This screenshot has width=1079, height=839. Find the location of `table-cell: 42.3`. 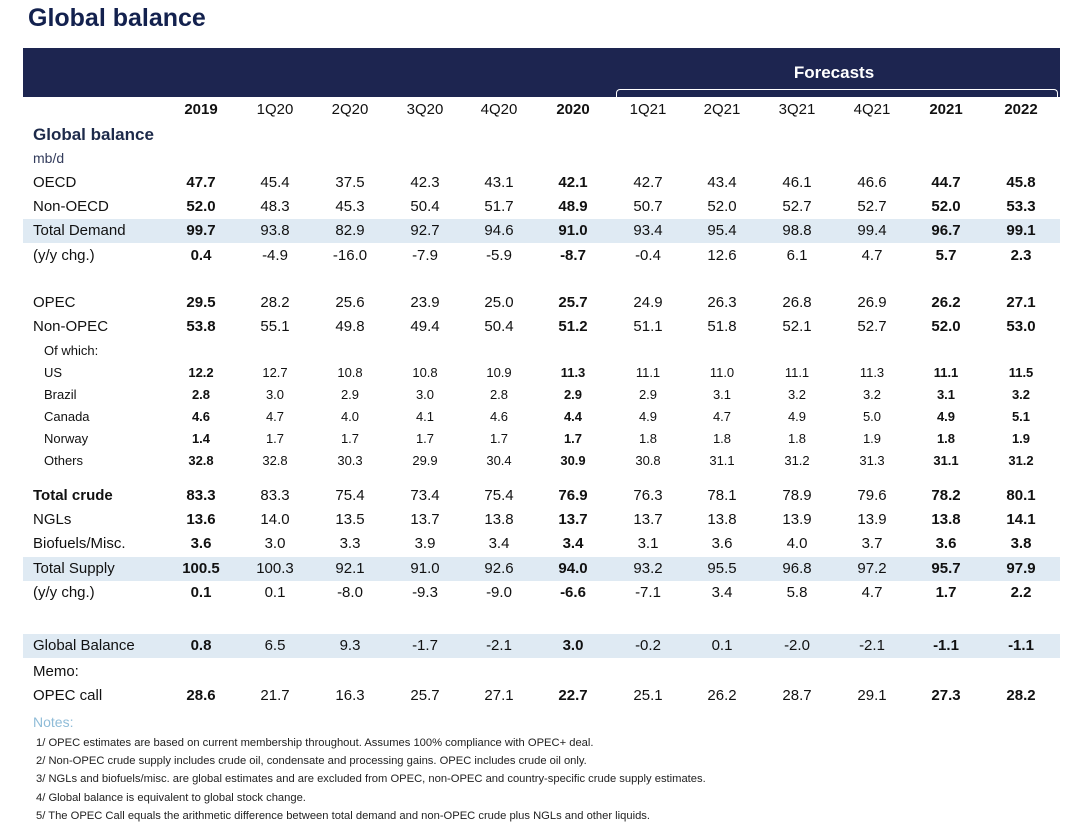

table-cell: 42.3 is located at coordinates (425, 182).